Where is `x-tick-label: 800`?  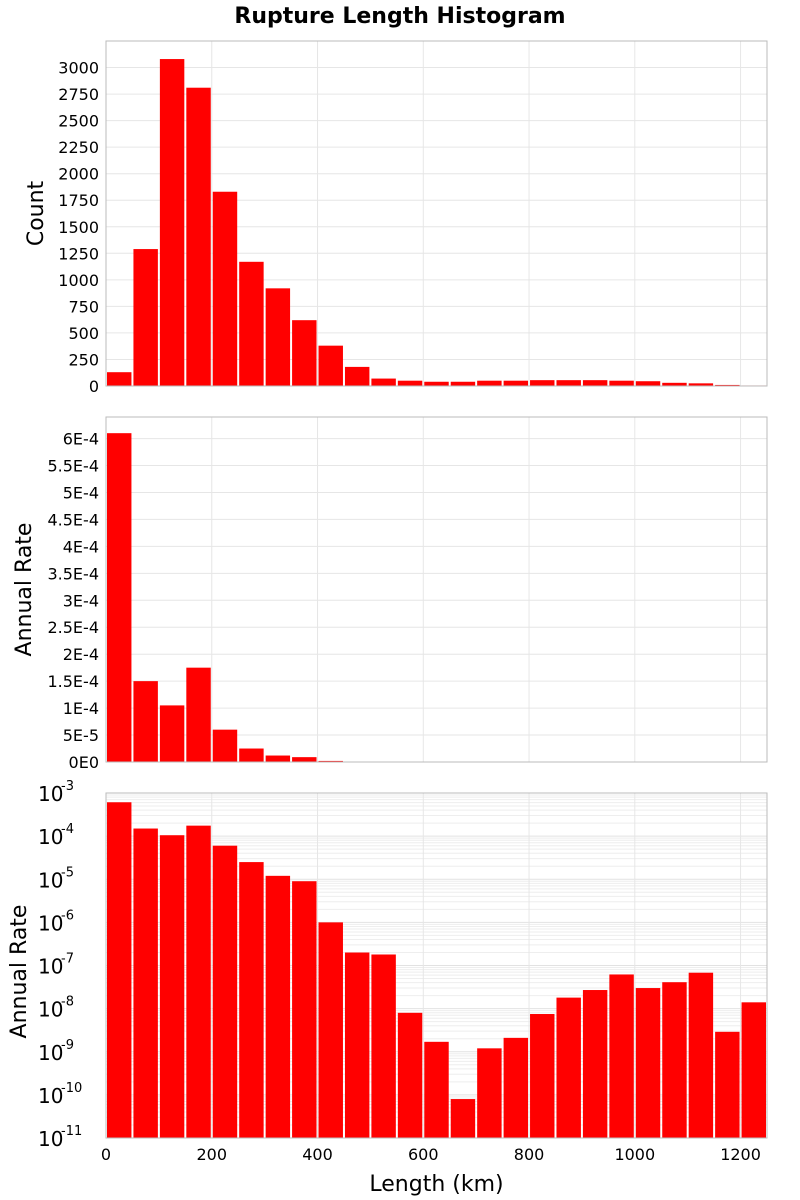 x-tick-label: 800 is located at coordinates (529, 1154).